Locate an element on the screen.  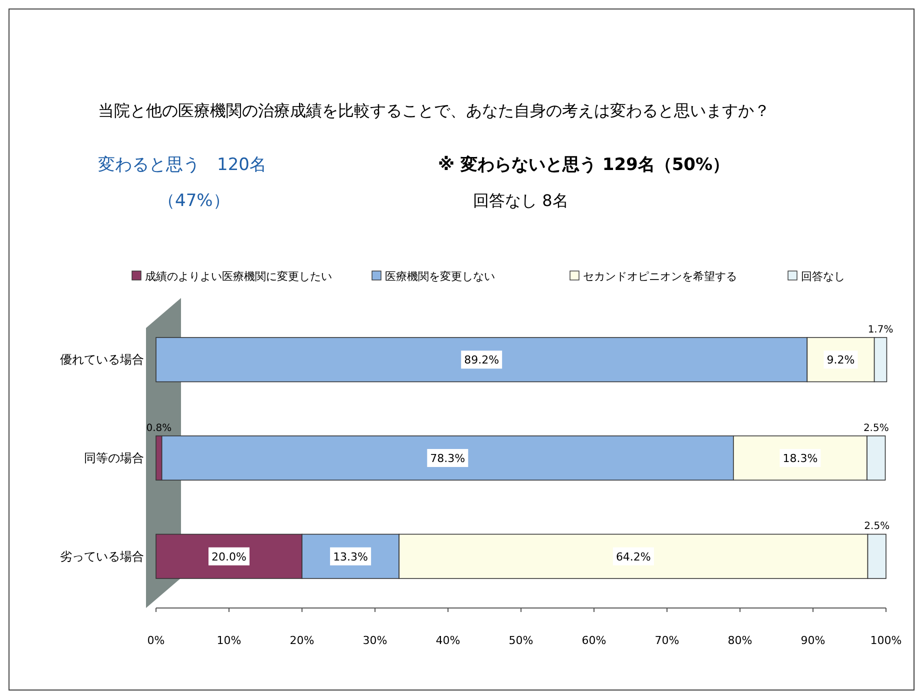
text: 回答なし 8名 is located at coordinates (520, 200).